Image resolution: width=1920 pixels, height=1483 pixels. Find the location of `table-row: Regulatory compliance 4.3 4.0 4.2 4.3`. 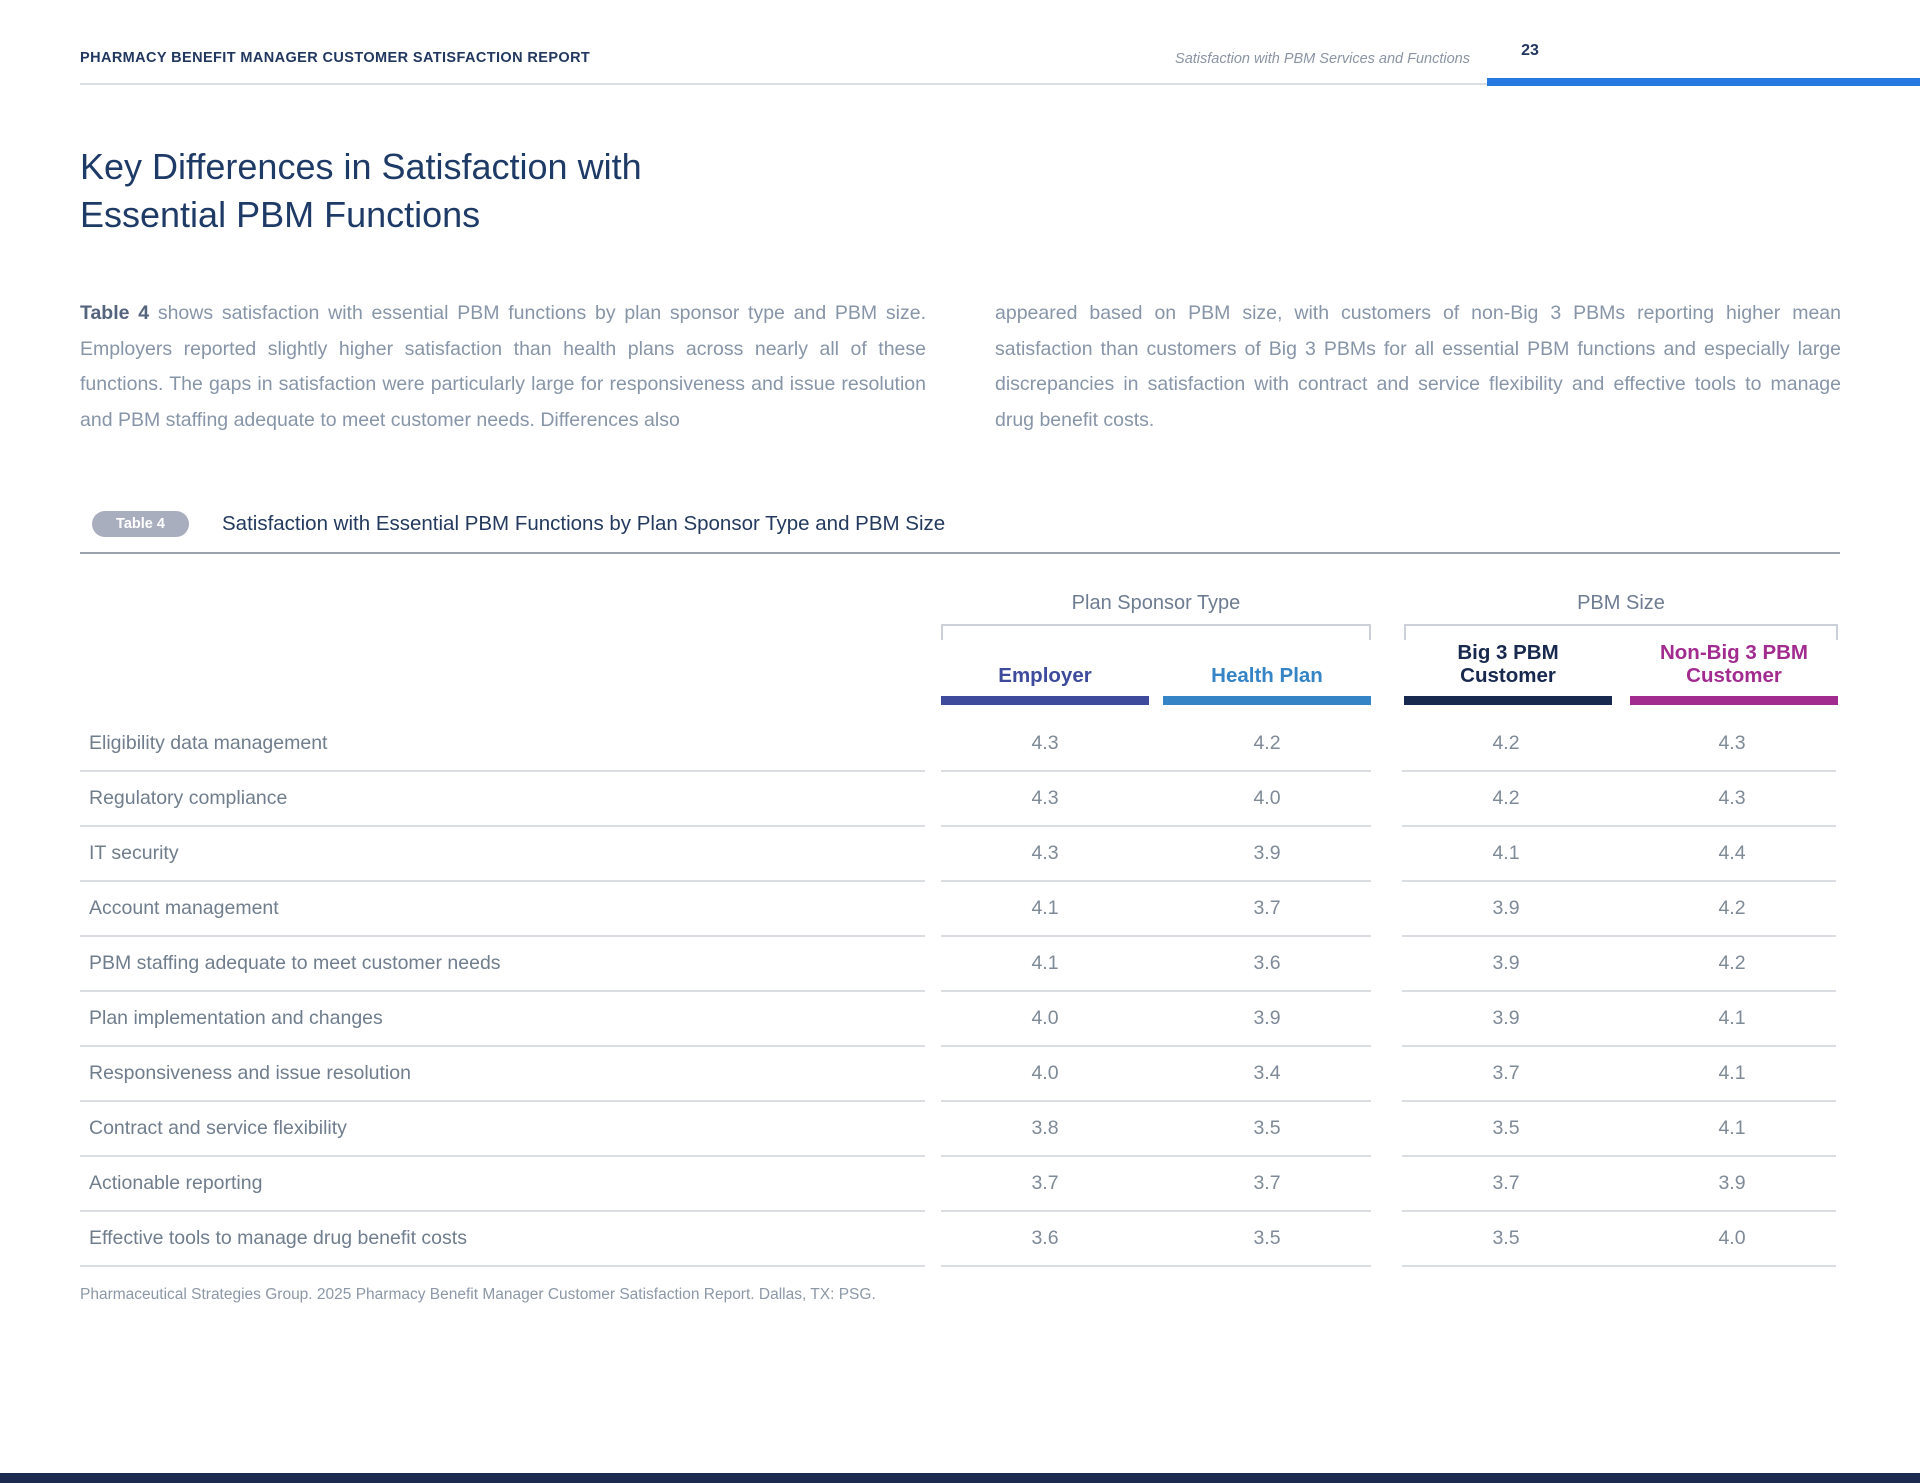

table-row: Regulatory compliance 4.3 4.0 4.2 4.3 is located at coordinates (958, 799).